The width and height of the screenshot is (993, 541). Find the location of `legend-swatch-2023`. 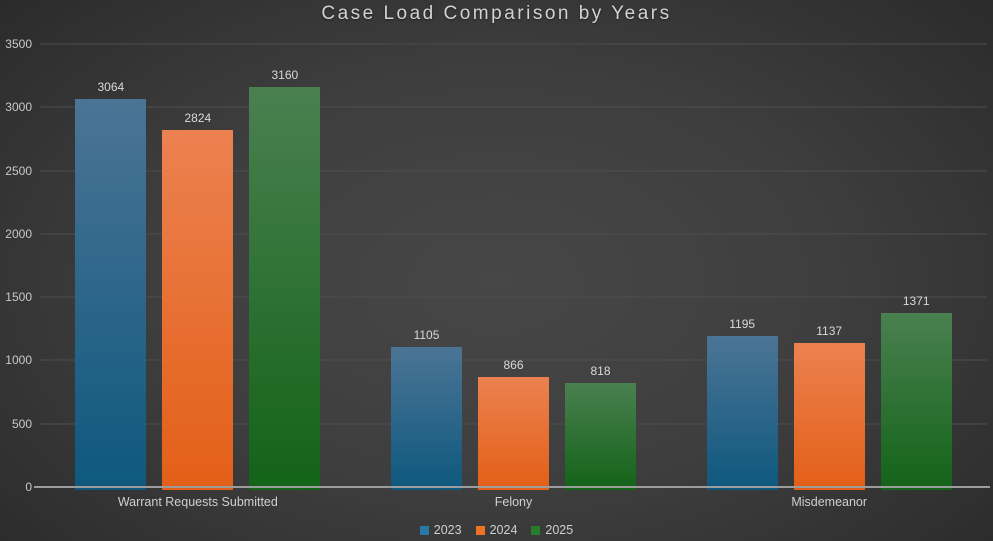

legend-swatch-2023 is located at coordinates (424, 530).